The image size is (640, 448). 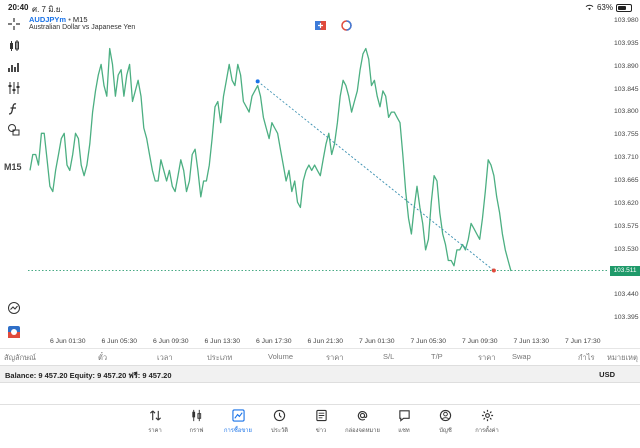 What do you see at coordinates (238, 415) in the screenshot?
I see `trade-icon` at bounding box center [238, 415].